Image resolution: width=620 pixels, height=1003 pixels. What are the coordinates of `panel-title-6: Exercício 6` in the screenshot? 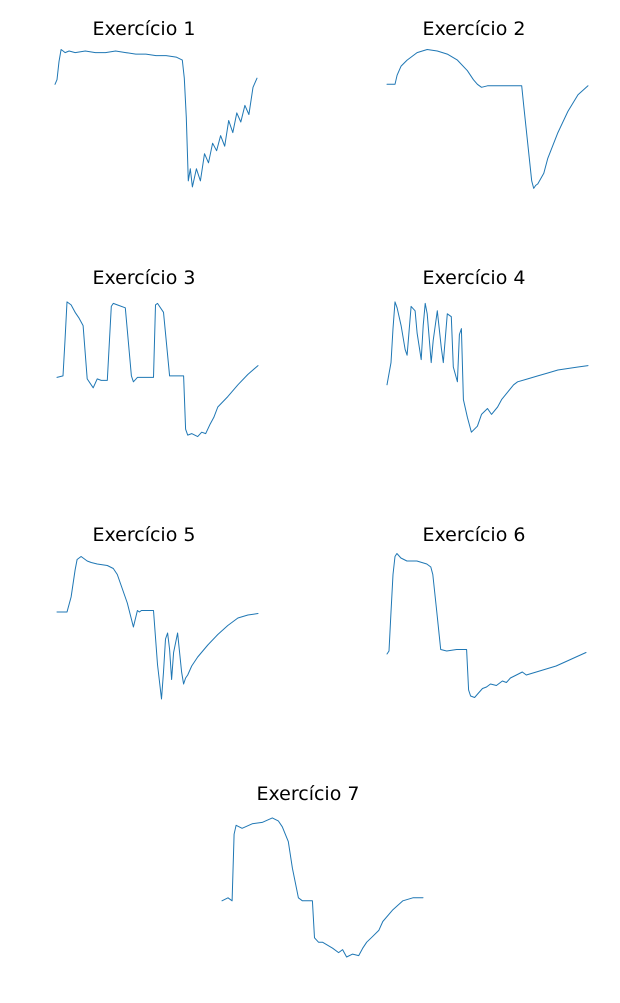 It's located at (474, 535).